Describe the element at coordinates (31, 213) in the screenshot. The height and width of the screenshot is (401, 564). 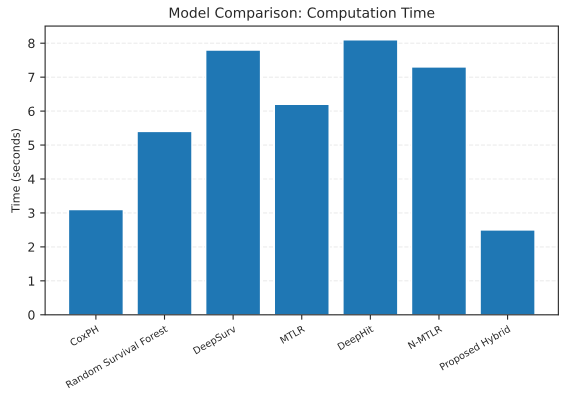
I see `y-tick-label: 3` at that location.